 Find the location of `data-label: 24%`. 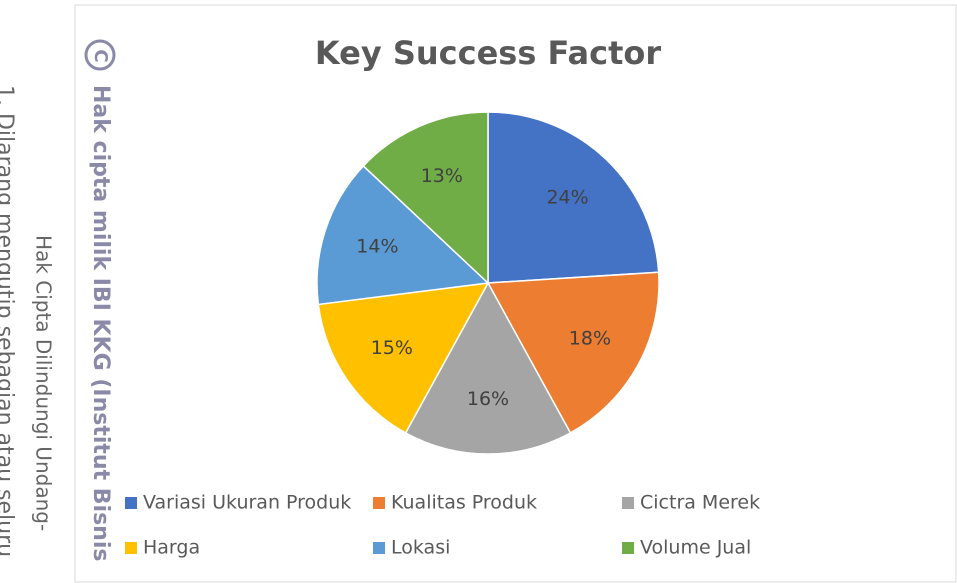

data-label: 24% is located at coordinates (567, 198).